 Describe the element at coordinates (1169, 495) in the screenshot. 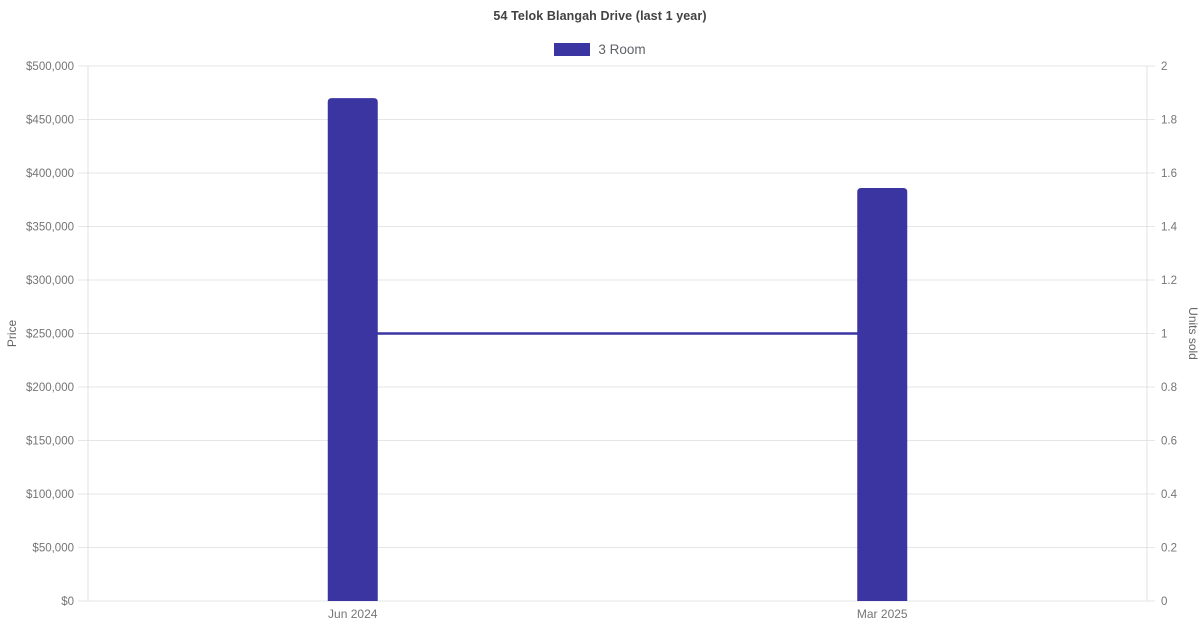

I see `y-right-tick-label: 0.4` at that location.